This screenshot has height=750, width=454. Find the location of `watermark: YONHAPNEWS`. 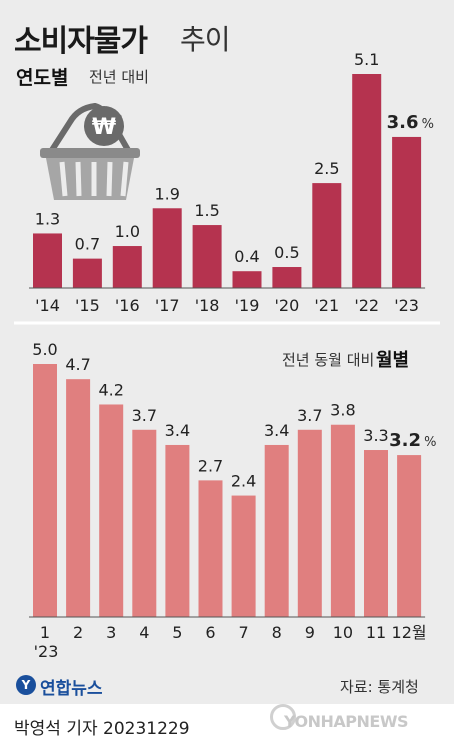

watermark: YONHAPNEWS is located at coordinates (346, 721).